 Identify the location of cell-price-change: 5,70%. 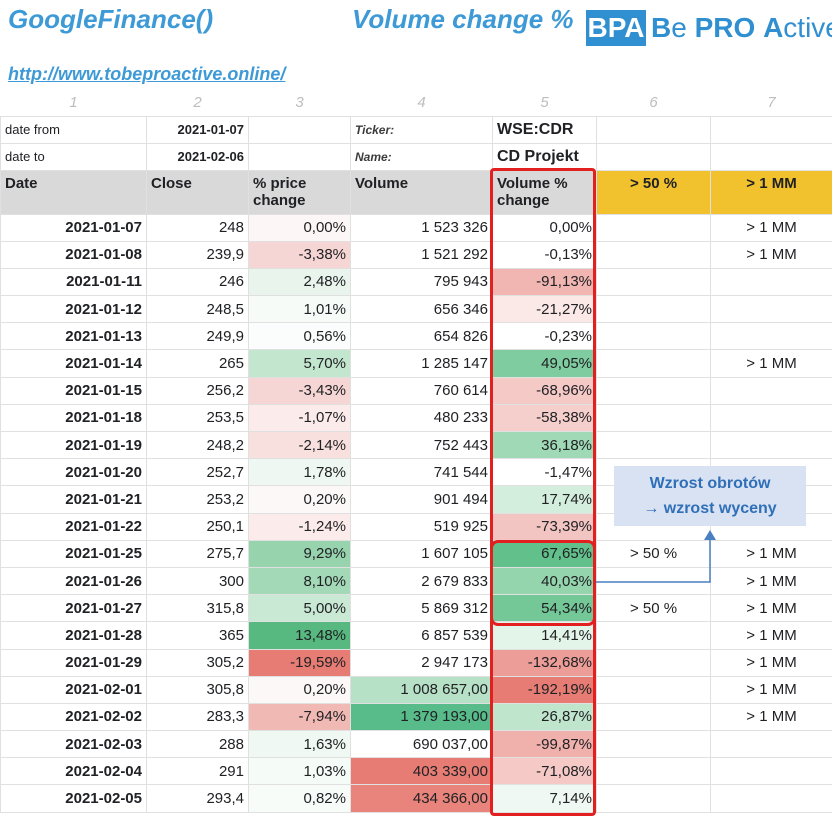
(299, 363).